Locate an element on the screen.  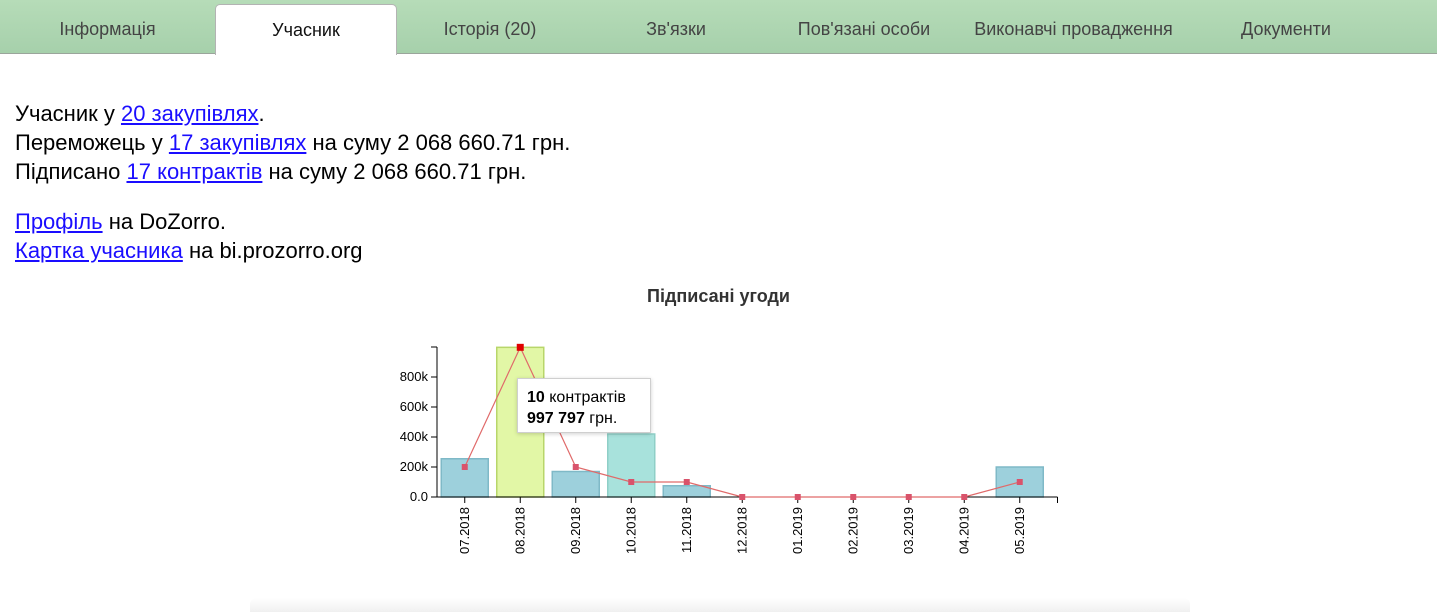
tooltip-amount-row: 997 797 грн. is located at coordinates (588, 418).